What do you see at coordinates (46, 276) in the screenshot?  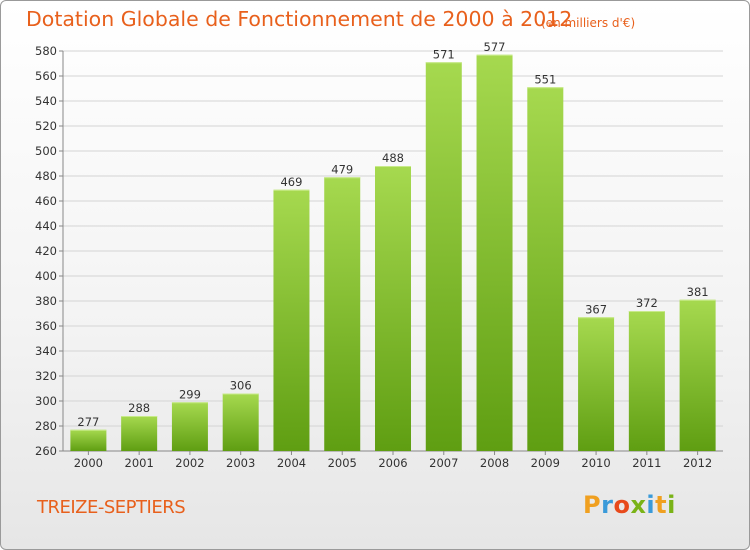 I see `y-tick-label: 400` at bounding box center [46, 276].